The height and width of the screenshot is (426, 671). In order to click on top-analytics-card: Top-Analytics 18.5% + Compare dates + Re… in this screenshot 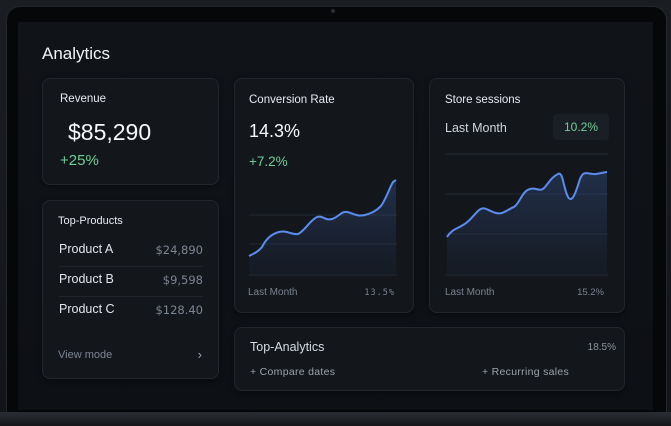, I will do `click(429, 359)`.